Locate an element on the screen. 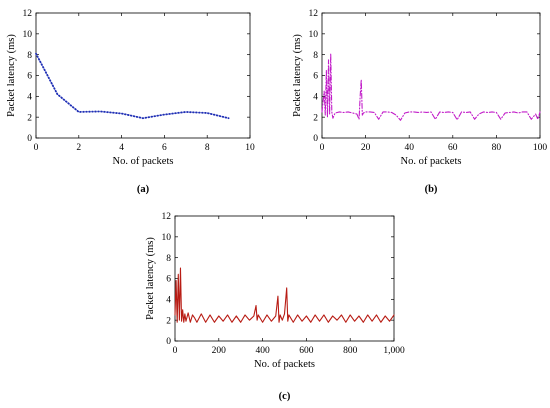 This screenshot has width=550, height=408. x-tick-label: 1,000 is located at coordinates (394, 351).